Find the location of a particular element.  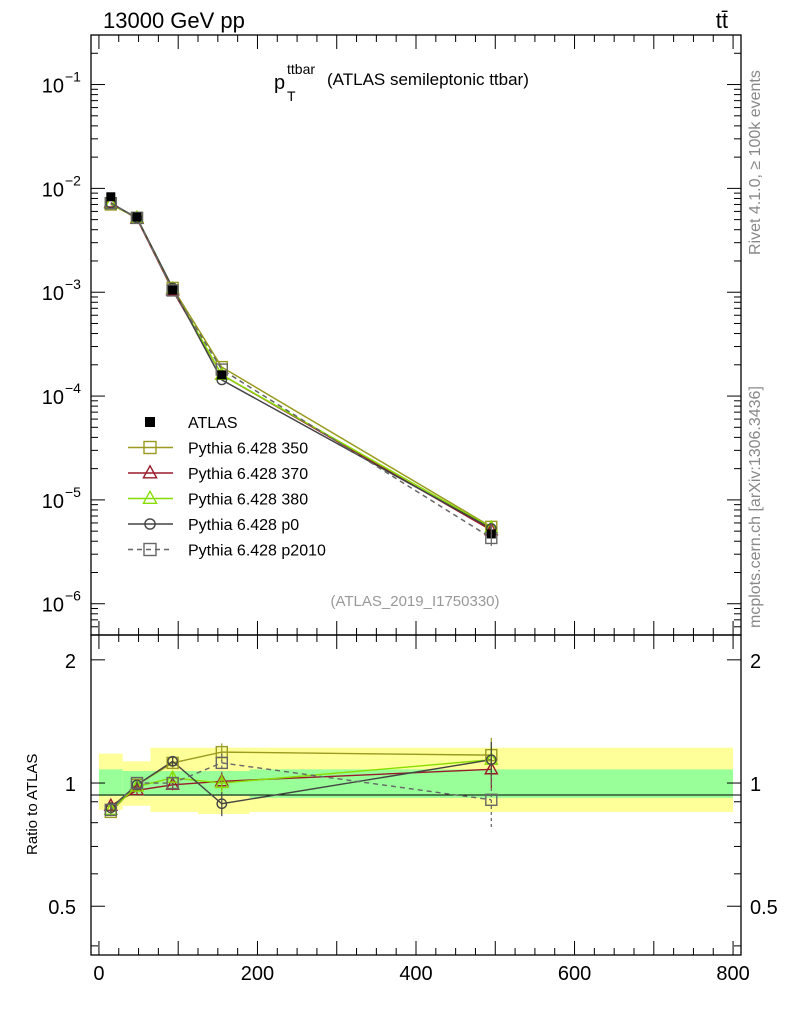

ratio-y-tick-label-right: 0.5 is located at coordinates (764, 908).